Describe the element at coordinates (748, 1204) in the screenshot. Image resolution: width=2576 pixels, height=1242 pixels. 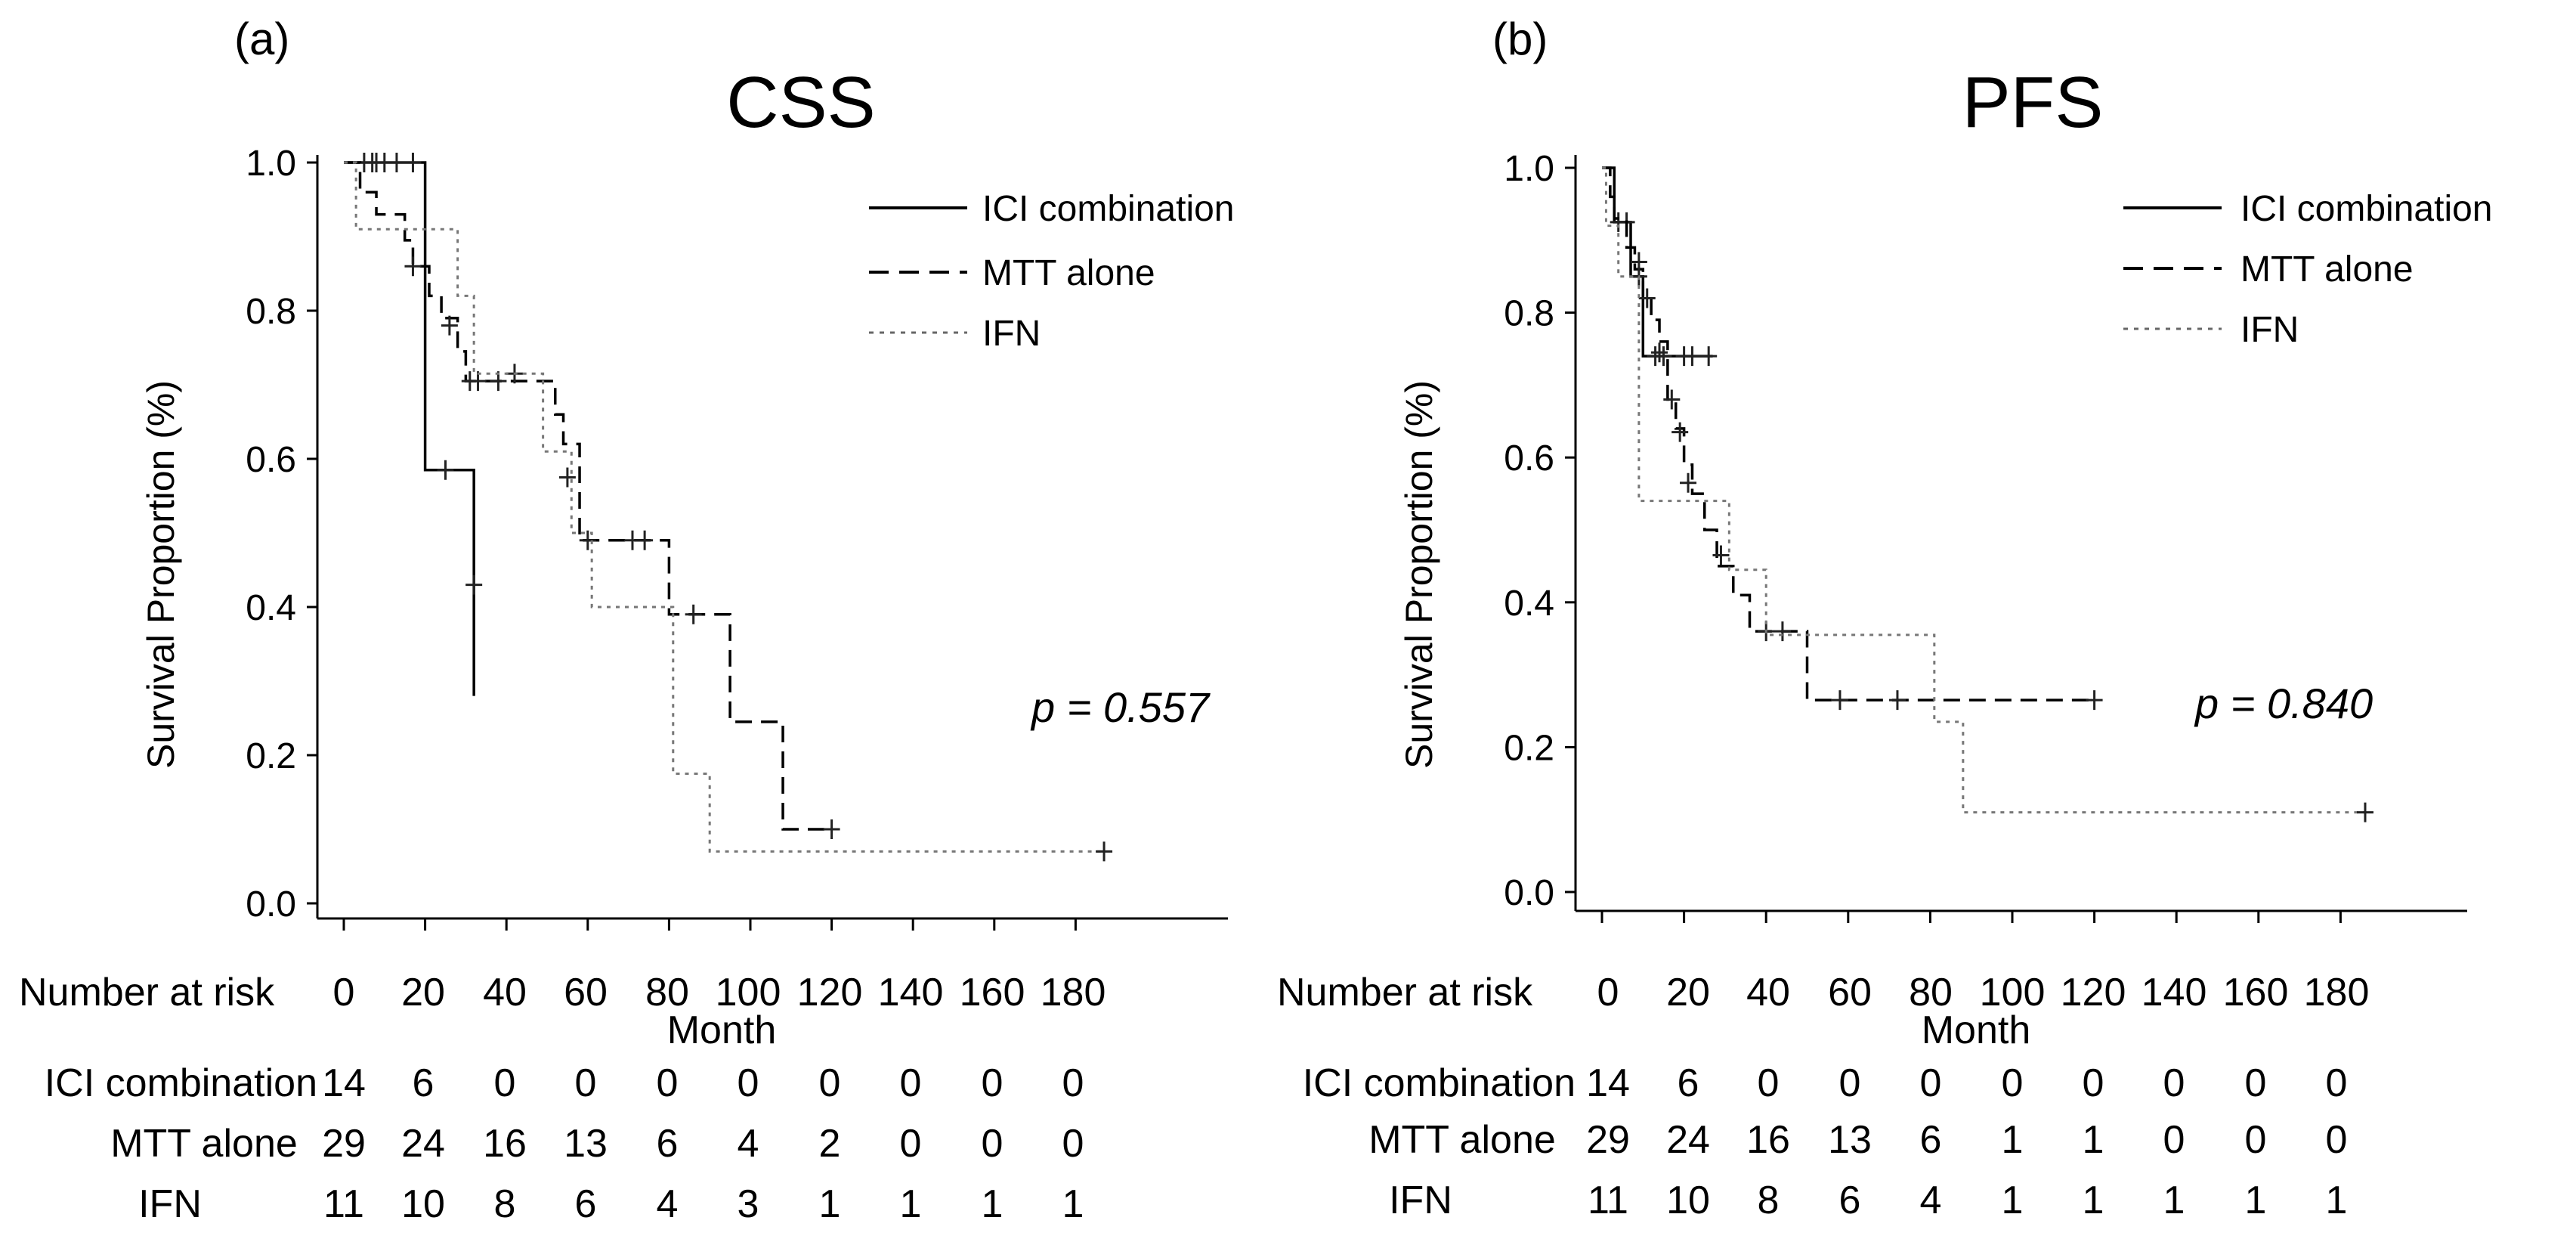
I see `risk-value: 3` at that location.